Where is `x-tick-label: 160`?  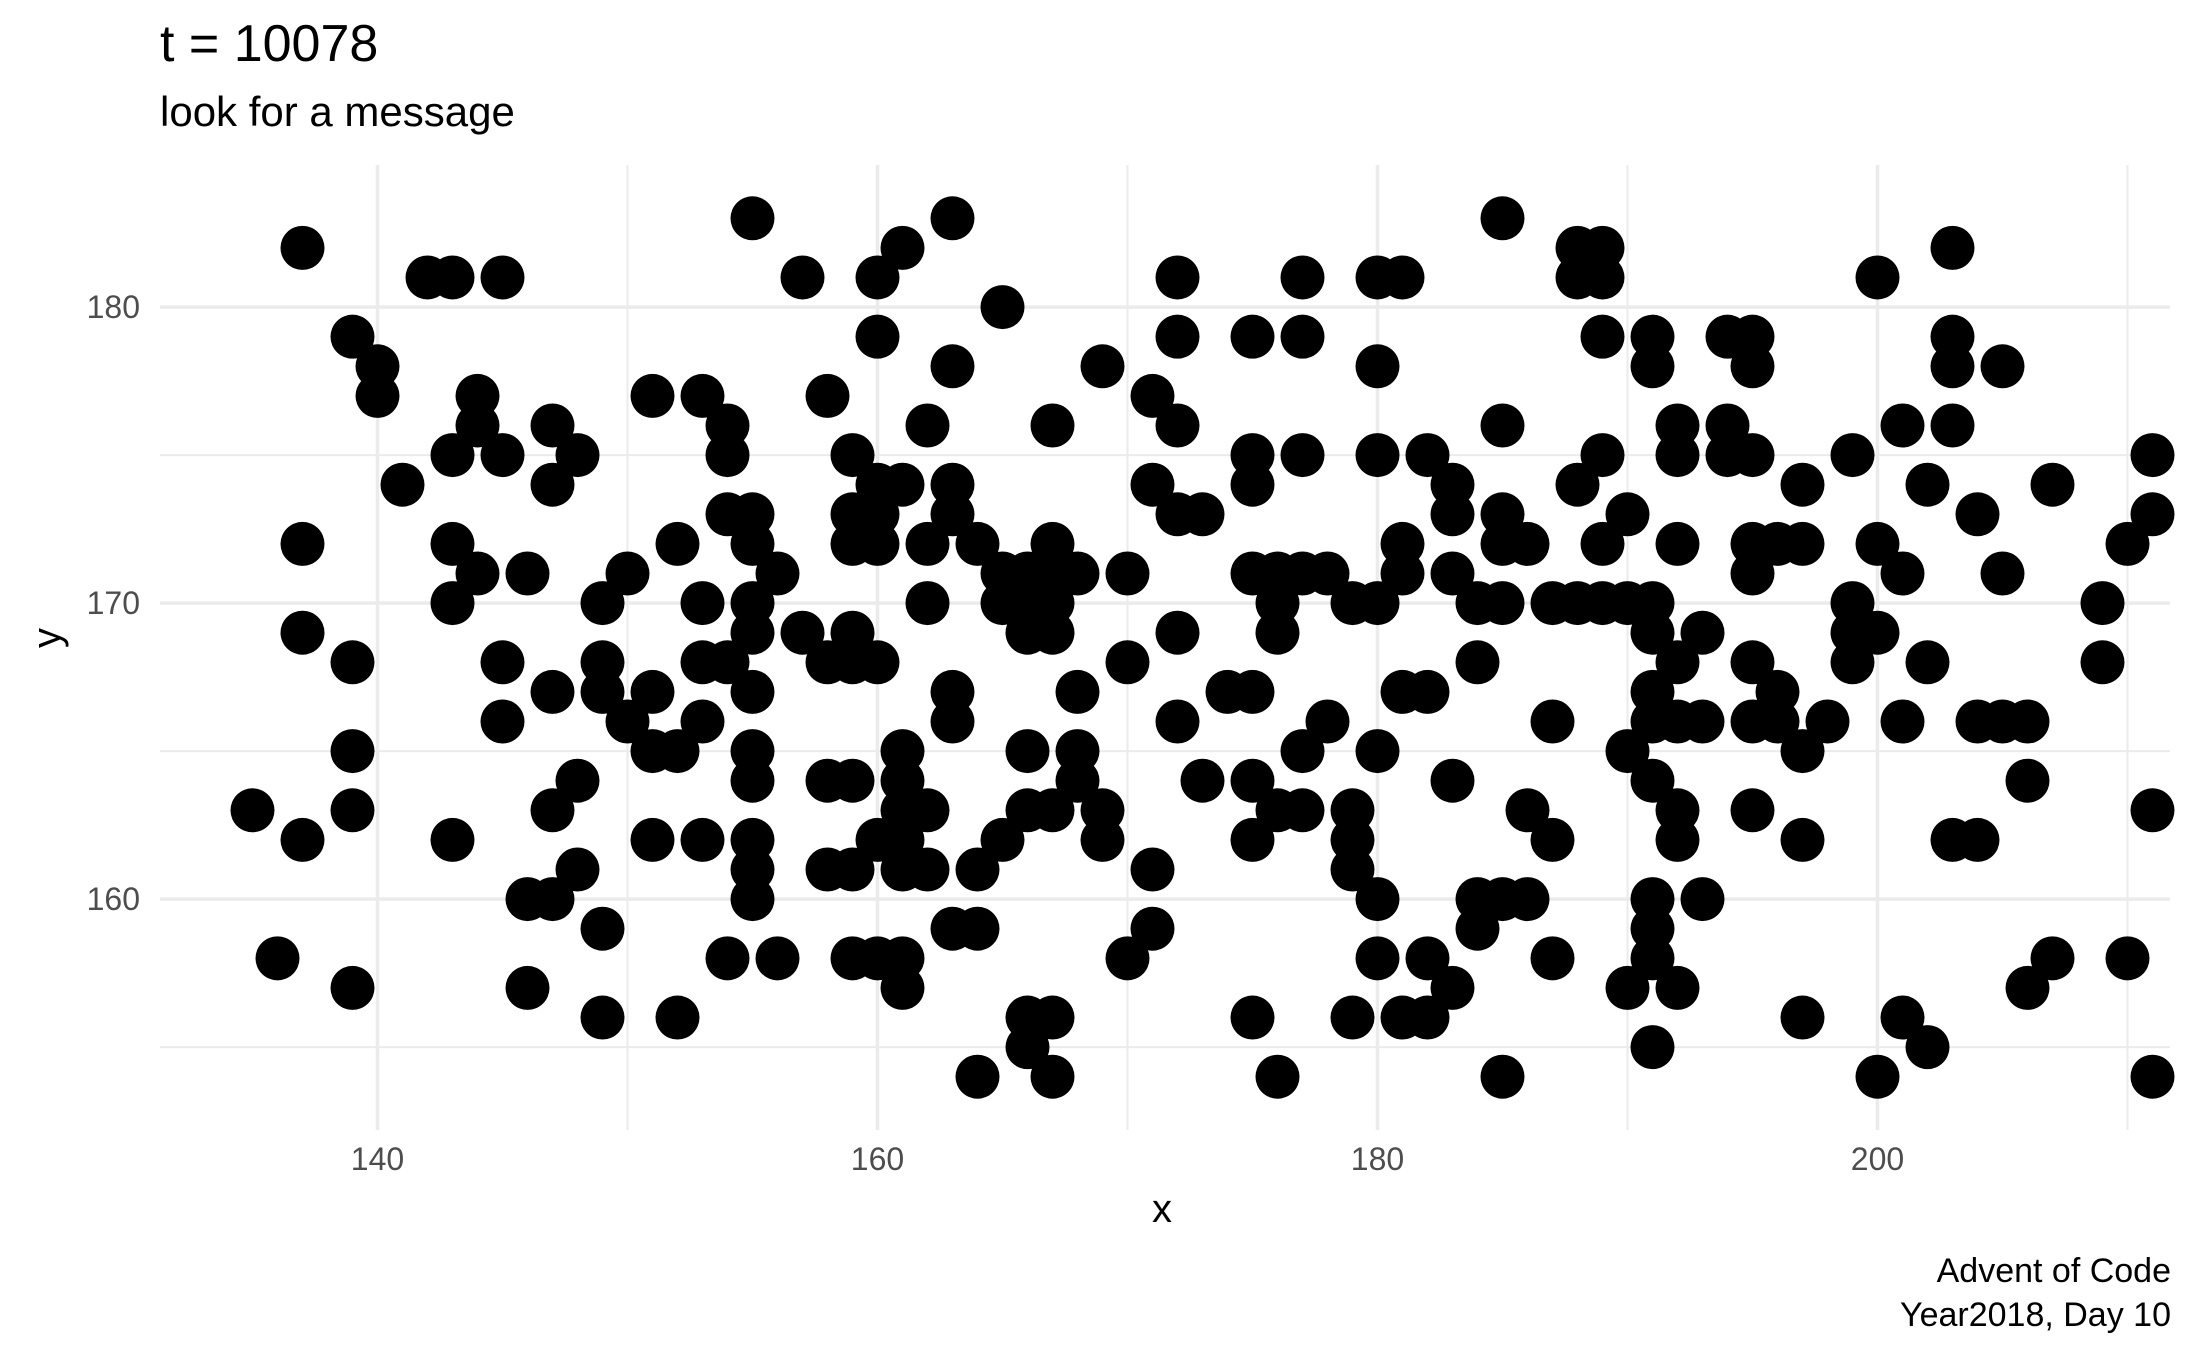 x-tick-label: 160 is located at coordinates (877, 1159).